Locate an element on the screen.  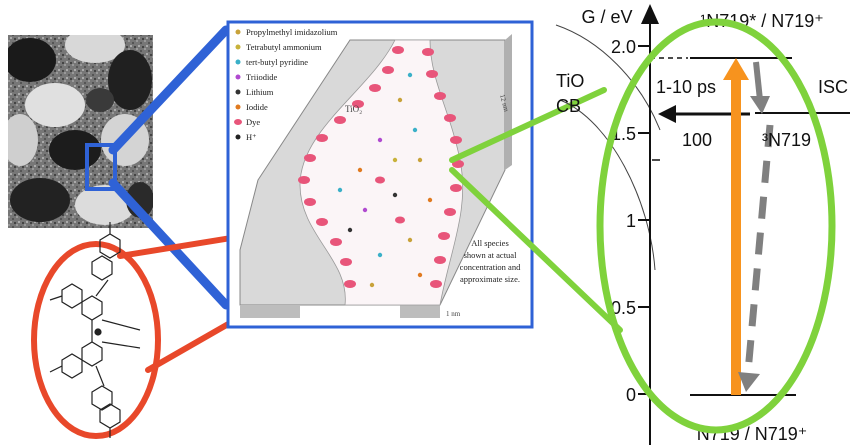
cb-injection-arrowhead is located at coordinates (667, 114).